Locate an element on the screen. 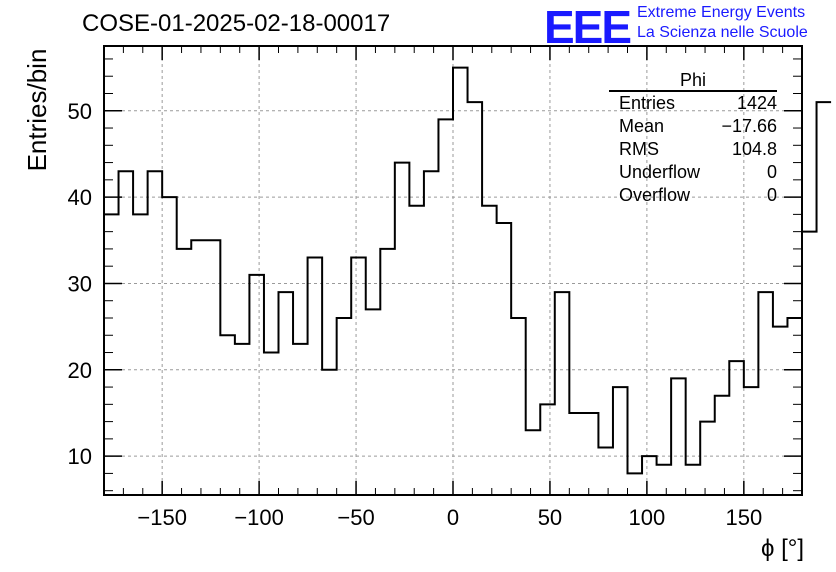  x-axis-label: ϕ [°] is located at coordinates (782, 548).